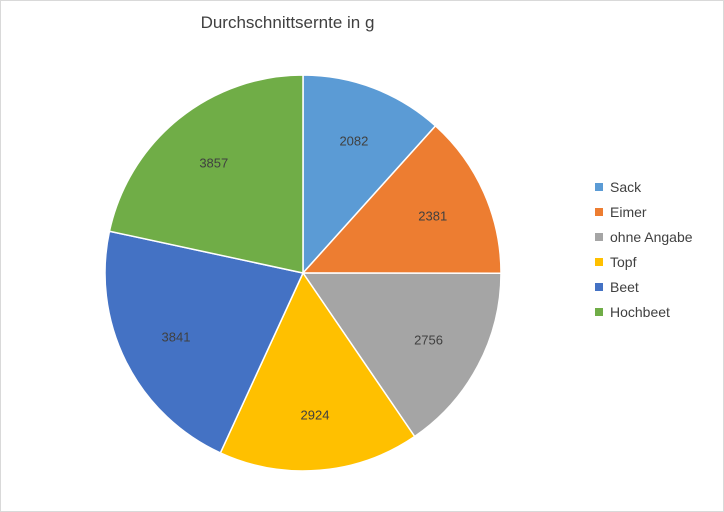 The width and height of the screenshot is (724, 512). Describe the element at coordinates (644, 286) in the screenshot. I see `legend-item-beet: Beet` at that location.